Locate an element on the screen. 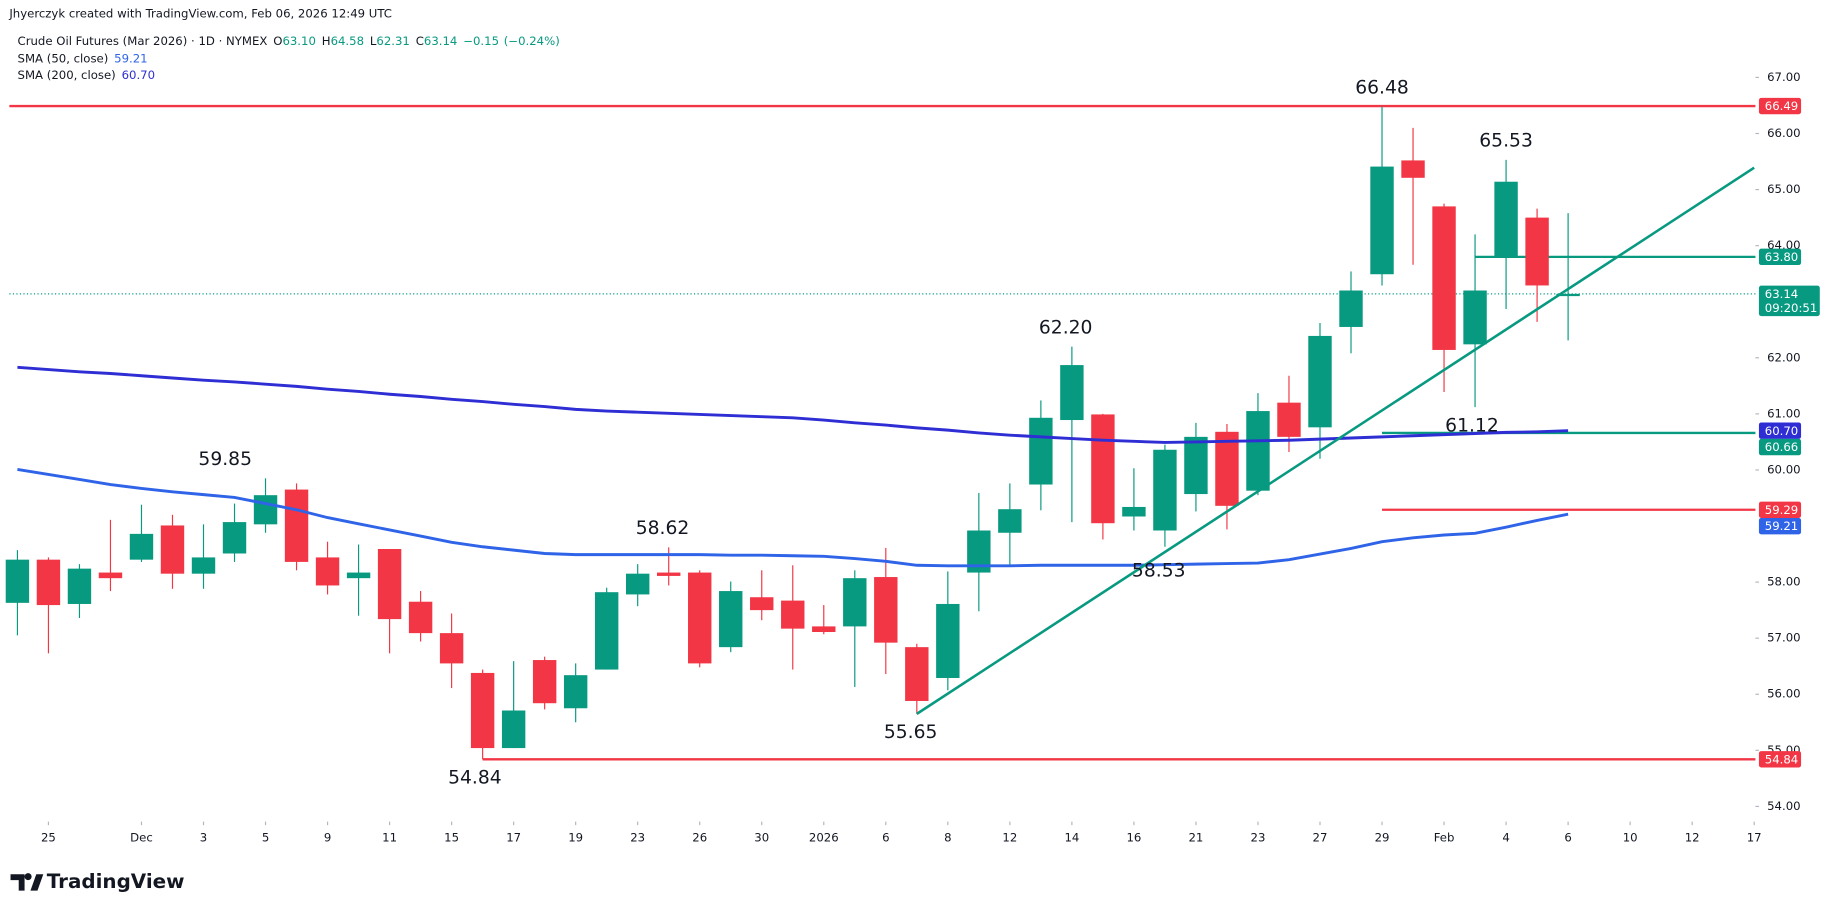  quote-value: 63.10 is located at coordinates (298, 41).